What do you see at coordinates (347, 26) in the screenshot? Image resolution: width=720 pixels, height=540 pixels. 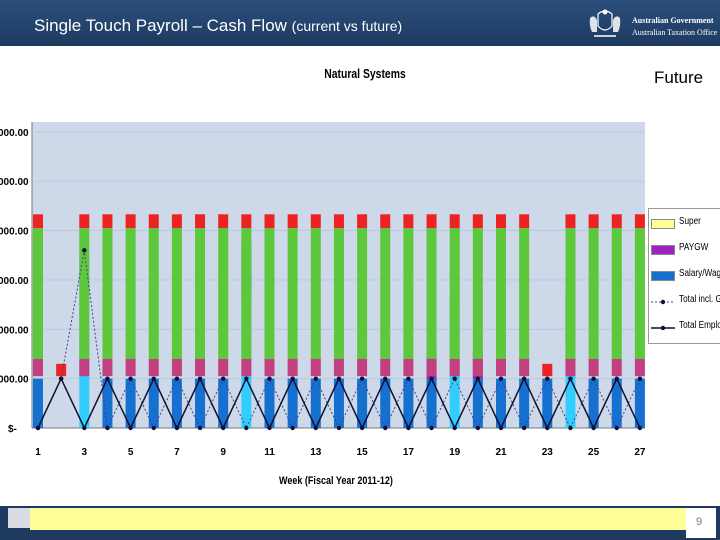 I see `slide-subtitle: (current vs future)` at bounding box center [347, 26].